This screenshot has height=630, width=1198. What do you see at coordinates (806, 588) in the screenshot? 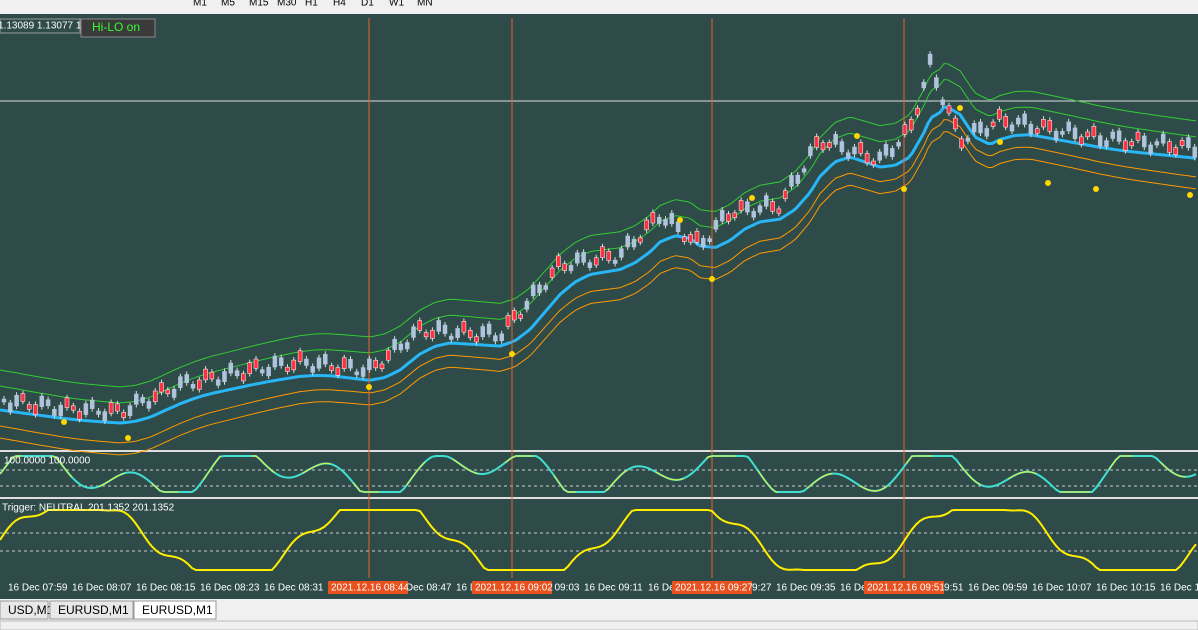
I see `time-label: 16 Dec 09:35` at bounding box center [806, 588].